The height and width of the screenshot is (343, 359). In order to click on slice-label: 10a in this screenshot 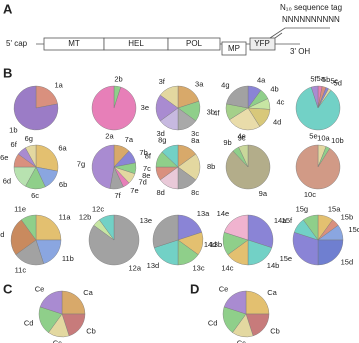, I will do `click(323, 137)`.